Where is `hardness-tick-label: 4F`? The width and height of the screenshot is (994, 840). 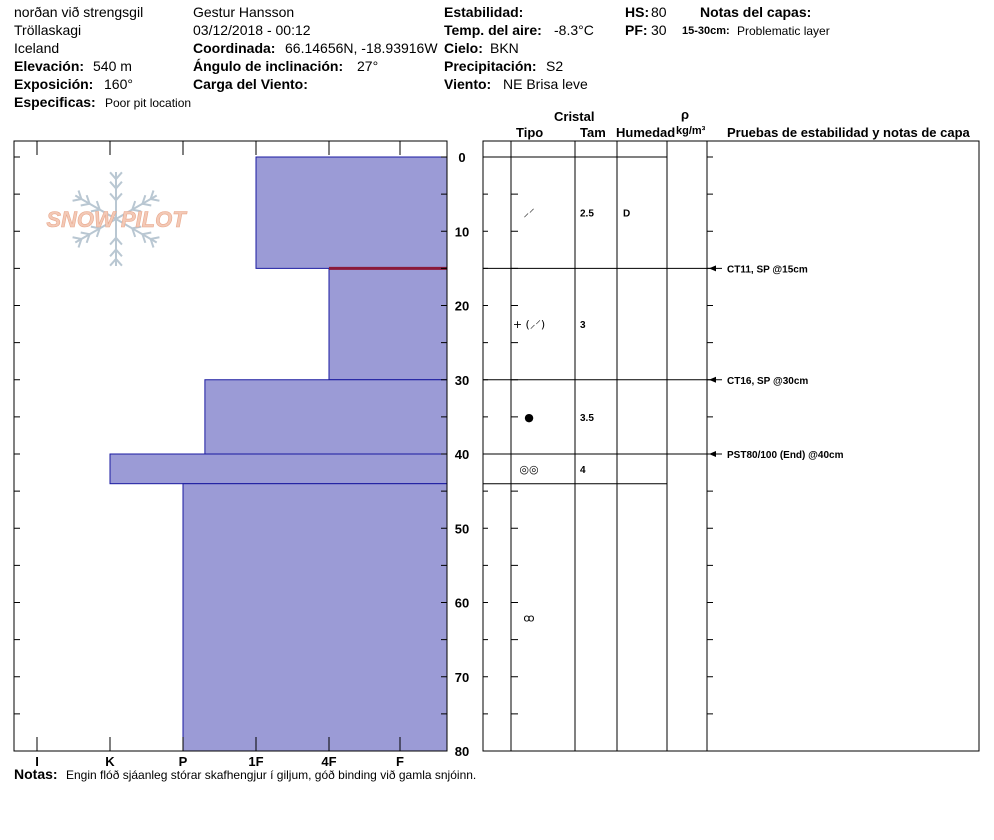 hardness-tick-label: 4F is located at coordinates (328, 761).